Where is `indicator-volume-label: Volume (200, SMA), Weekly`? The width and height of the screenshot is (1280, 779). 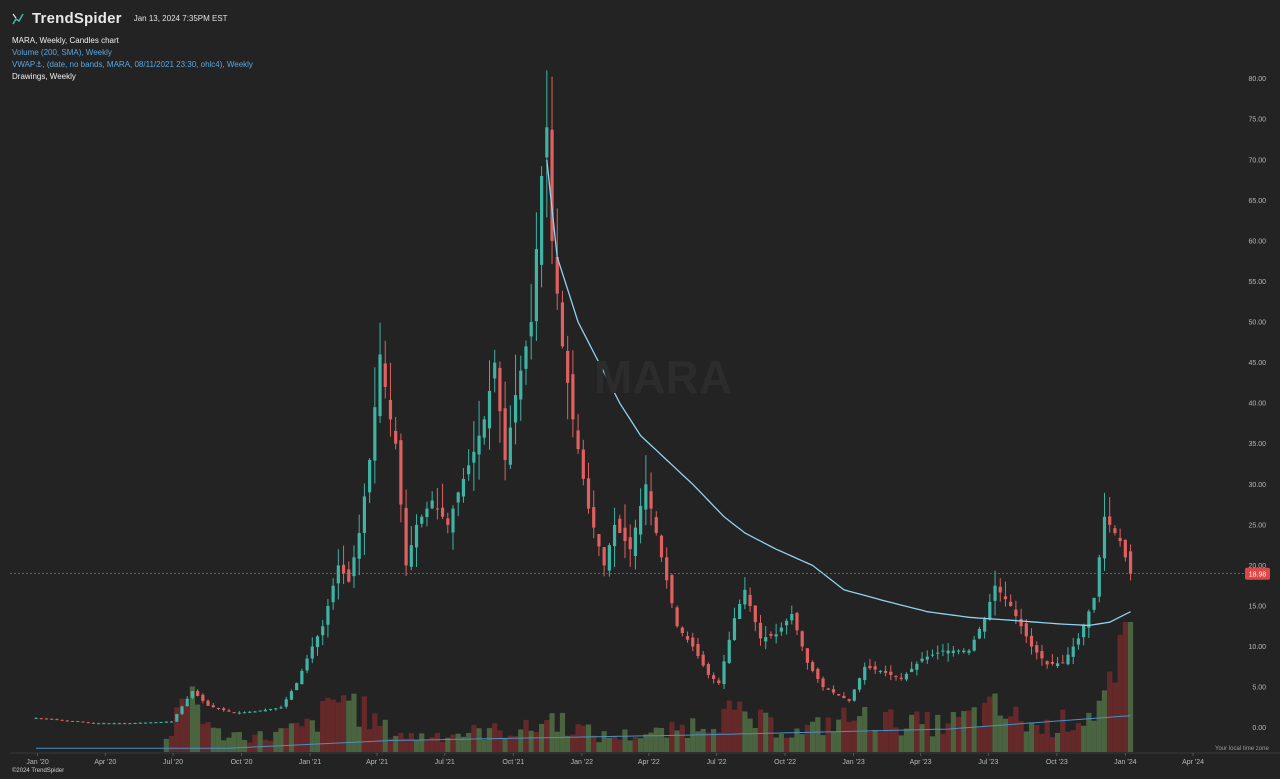 indicator-volume-label: Volume (200, SMA), Weekly is located at coordinates (62, 52).